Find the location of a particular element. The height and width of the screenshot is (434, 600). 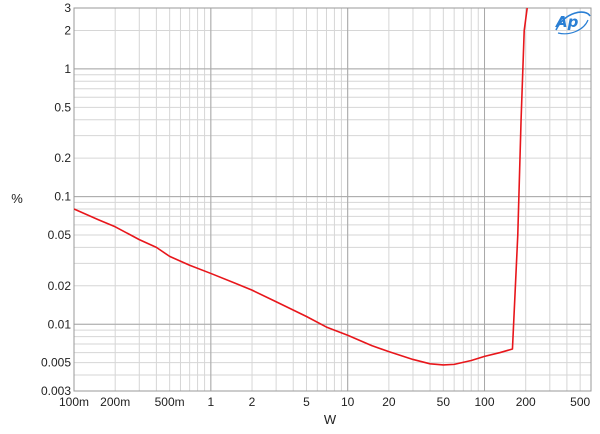

ap-logo: Ap is located at coordinates (573, 23).